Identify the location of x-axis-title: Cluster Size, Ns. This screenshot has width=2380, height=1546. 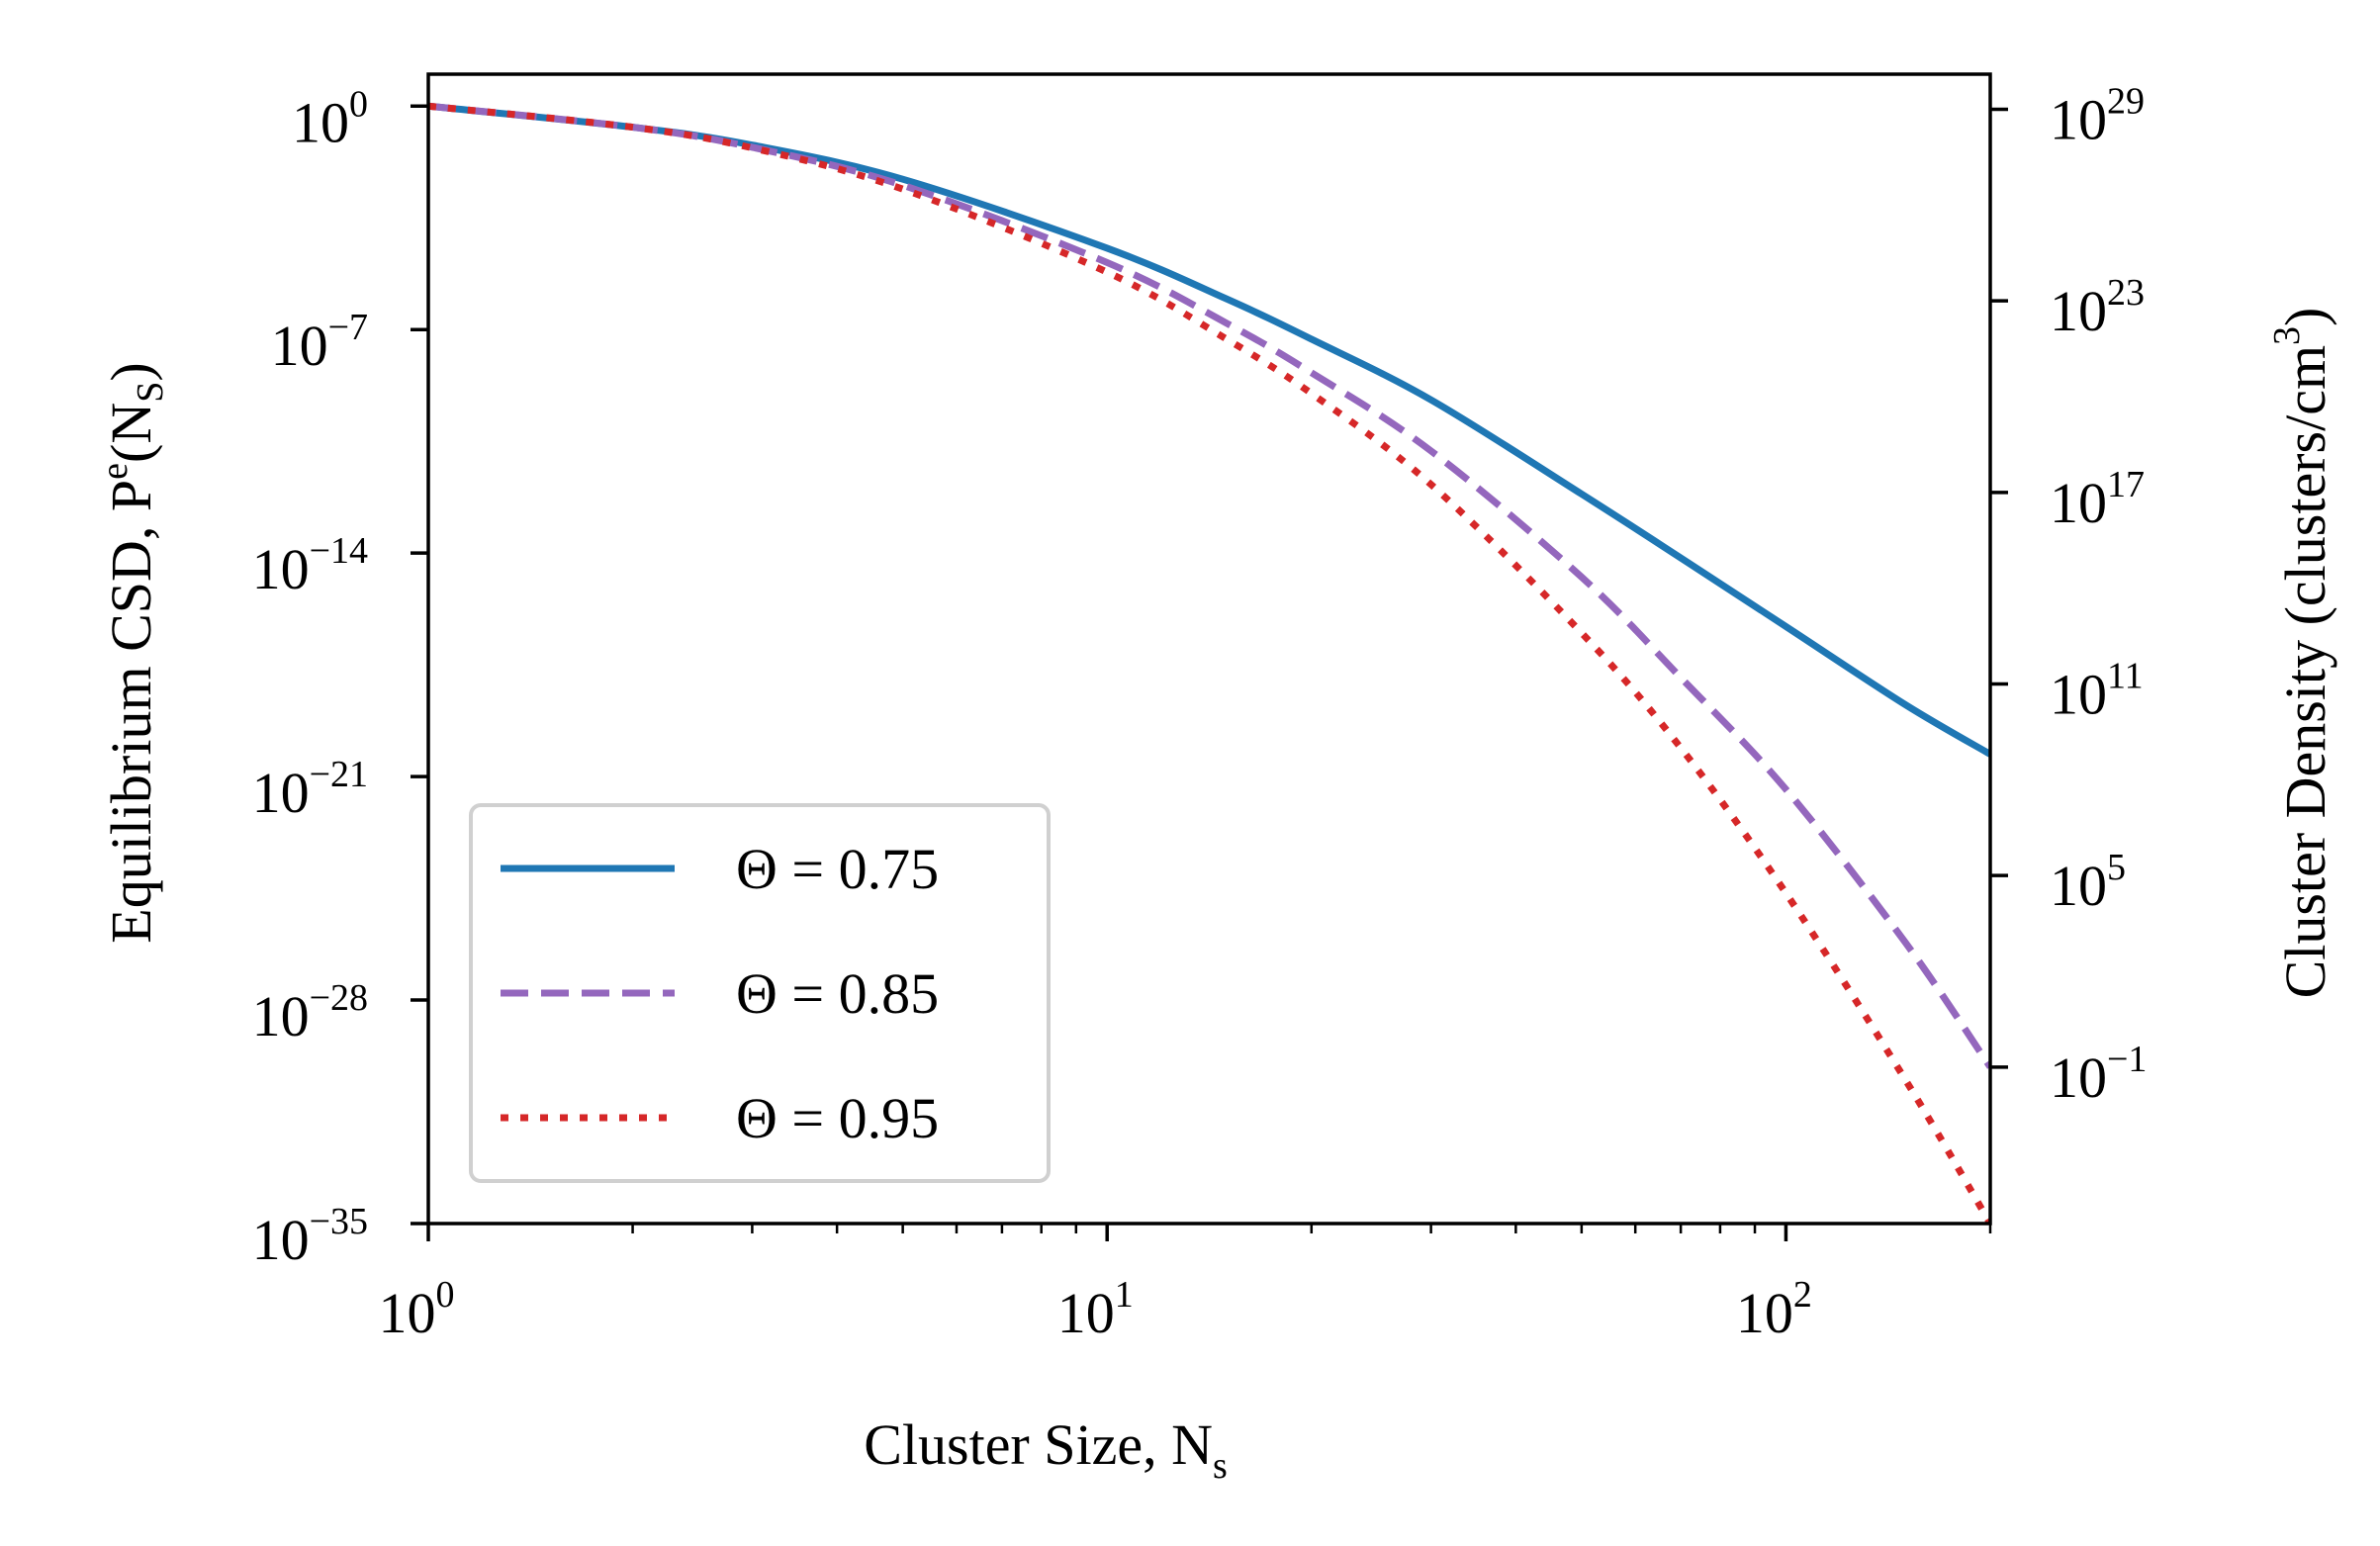
(1046, 1449).